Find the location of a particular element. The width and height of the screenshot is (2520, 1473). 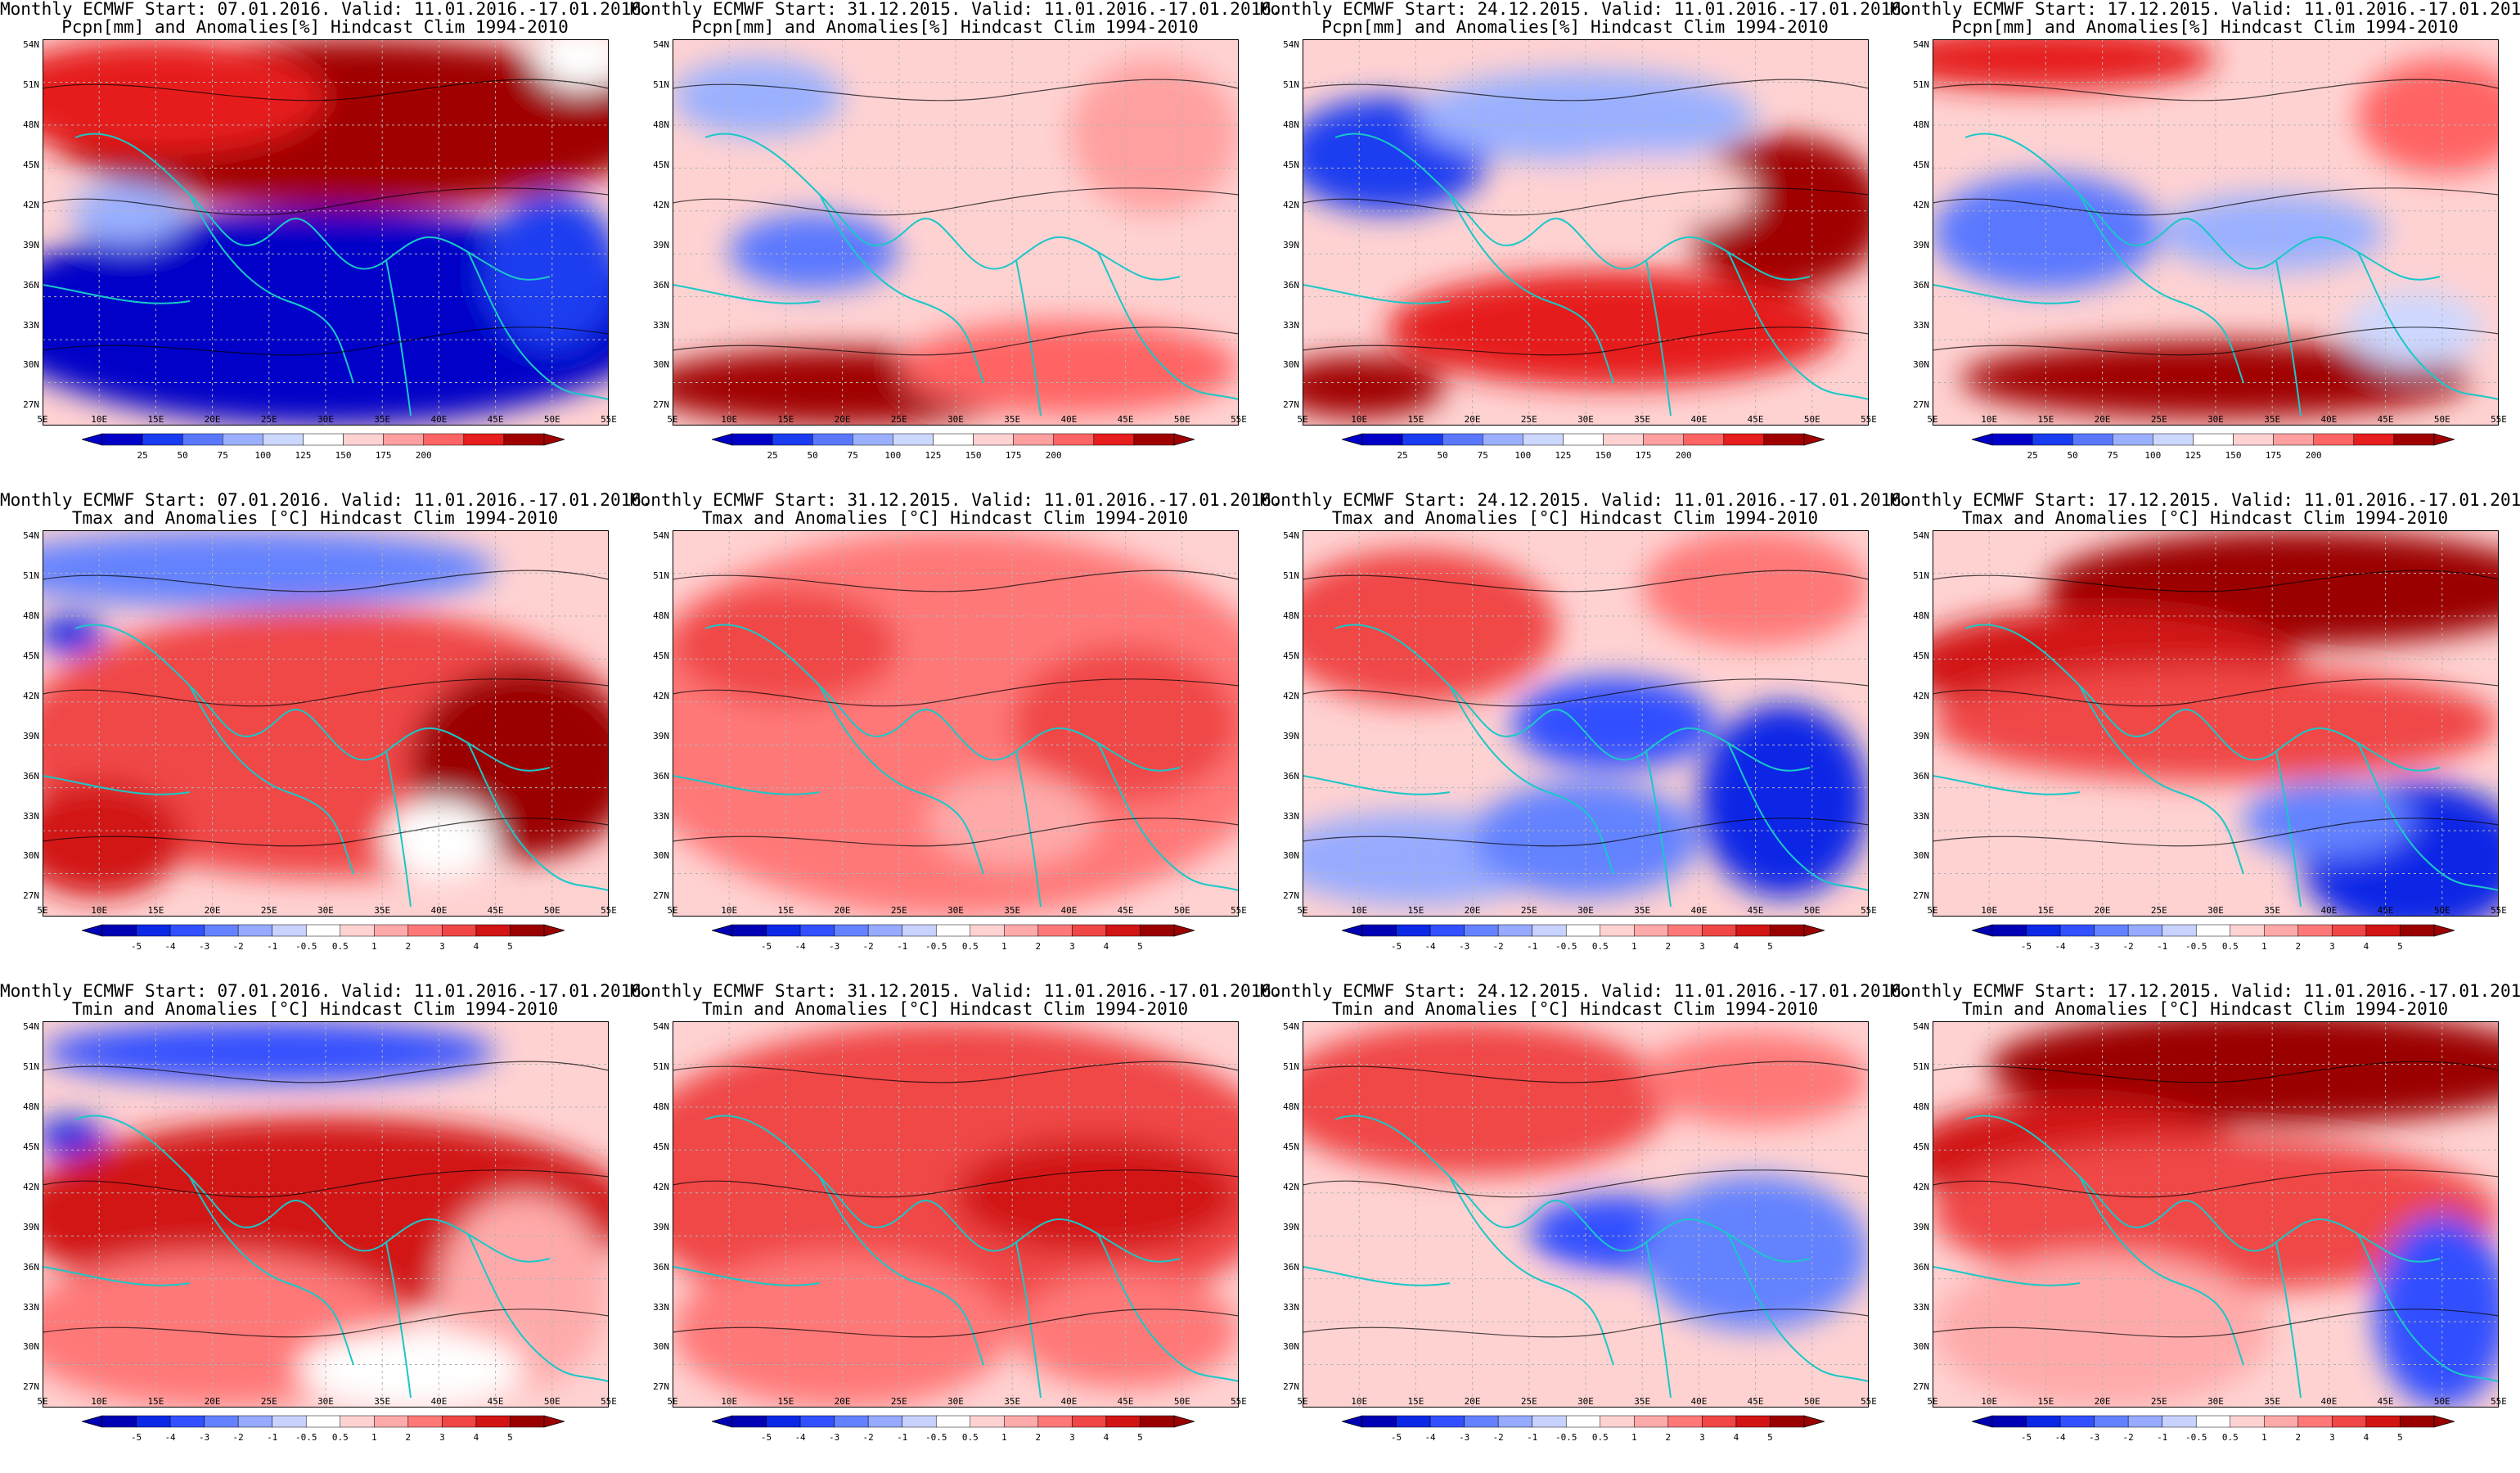

longitude-label: 35E is located at coordinates (1013, 420).